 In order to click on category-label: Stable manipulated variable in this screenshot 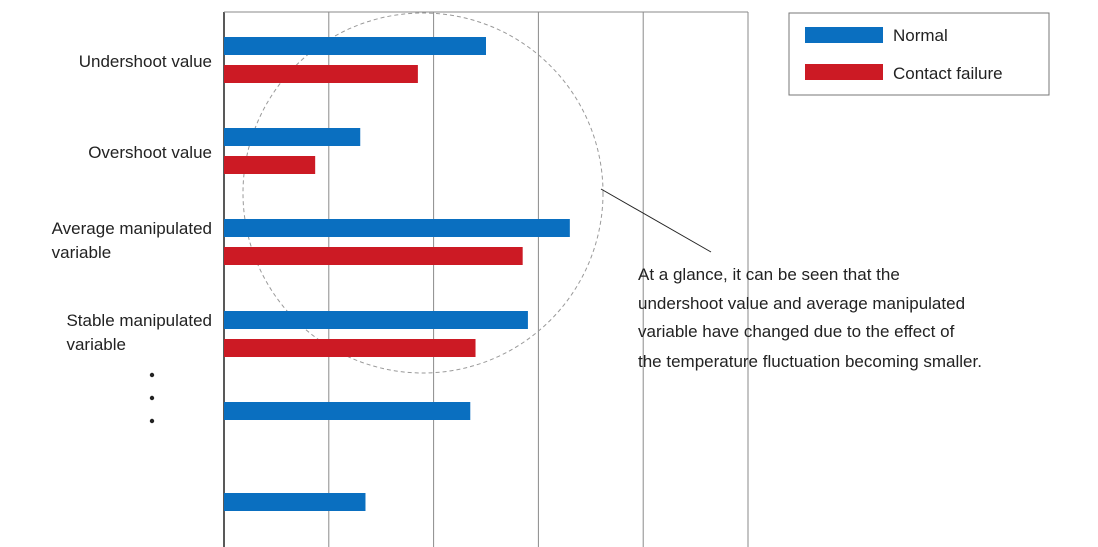, I will do `click(139, 332)`.